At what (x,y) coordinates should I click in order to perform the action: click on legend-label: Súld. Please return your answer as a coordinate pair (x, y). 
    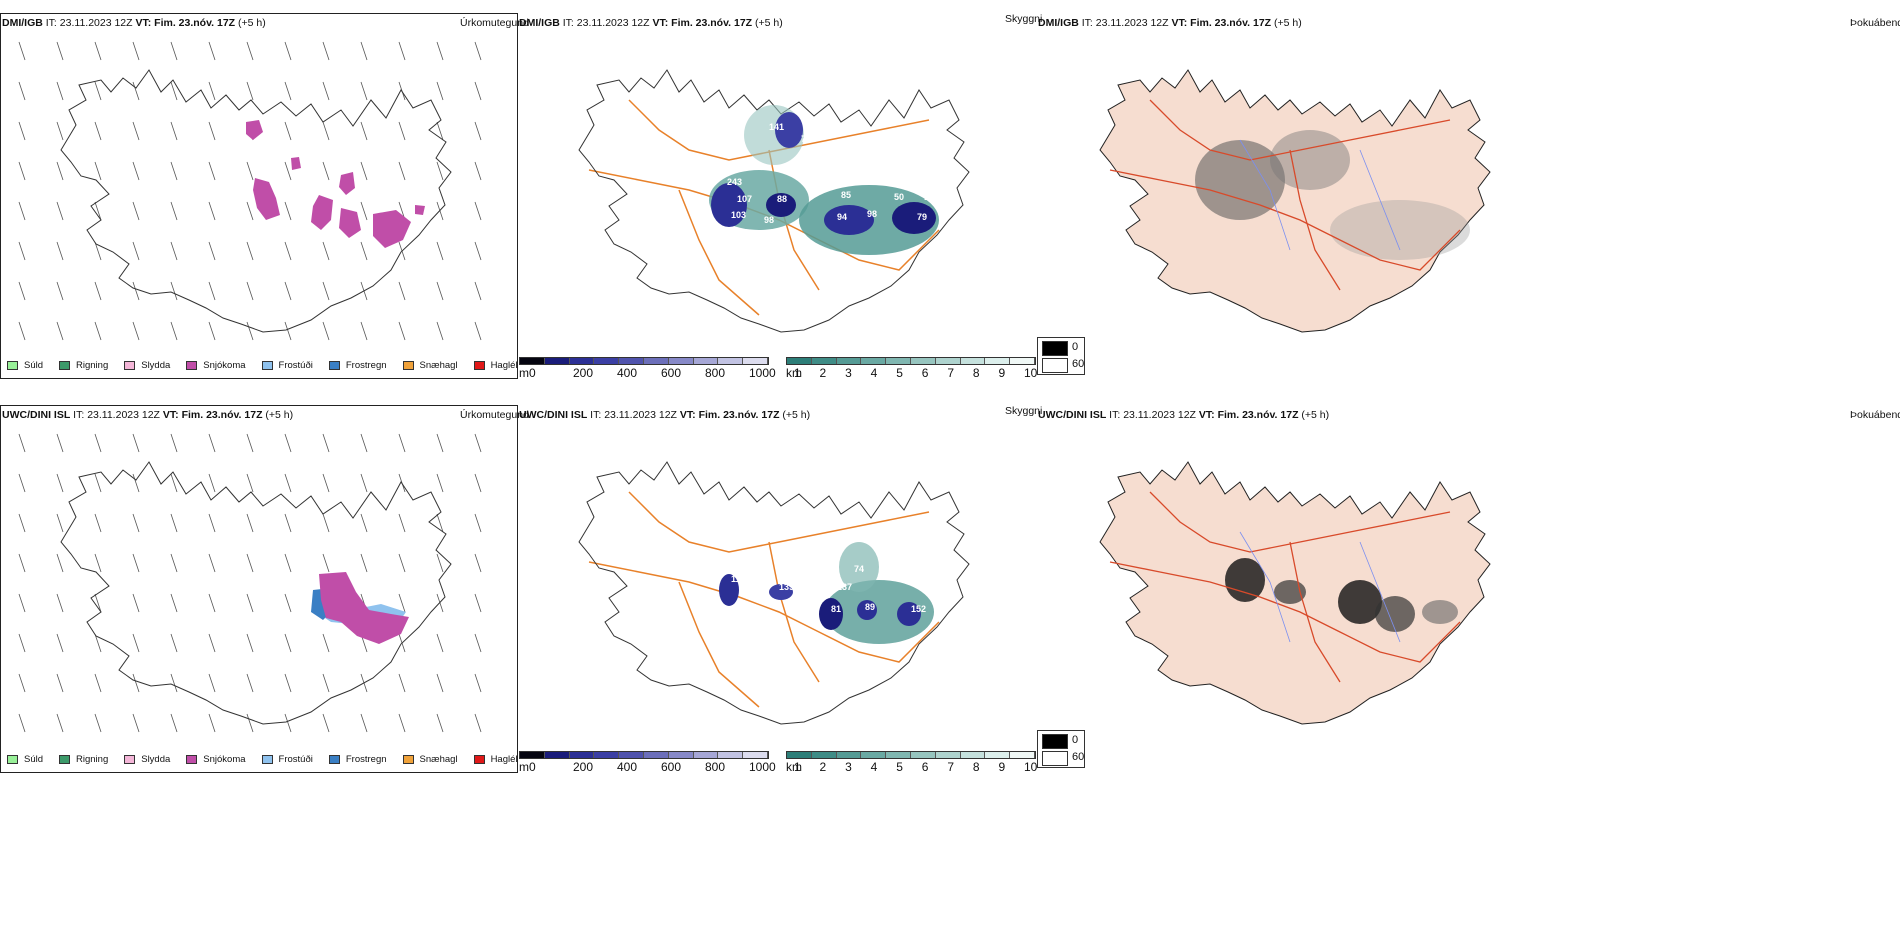
    Looking at the image, I should click on (34, 759).